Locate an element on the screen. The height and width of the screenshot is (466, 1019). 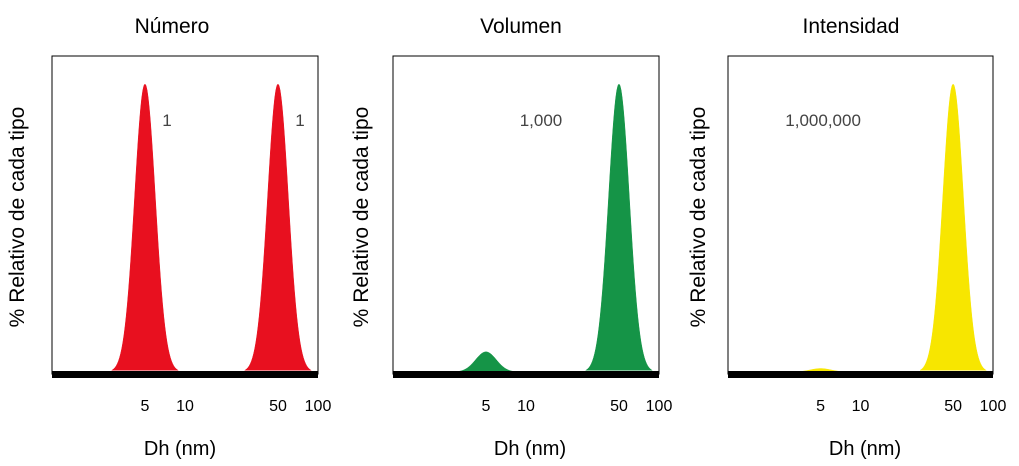
chart-title: Número is located at coordinates (172, 26).